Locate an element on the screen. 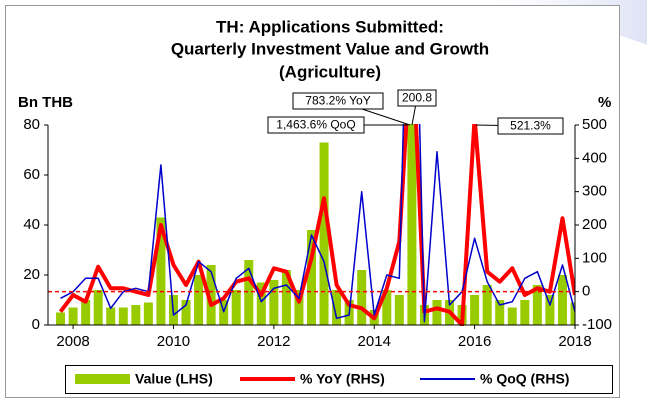 This screenshot has height=401, width=647. annotation: 200.8 is located at coordinates (417, 98).